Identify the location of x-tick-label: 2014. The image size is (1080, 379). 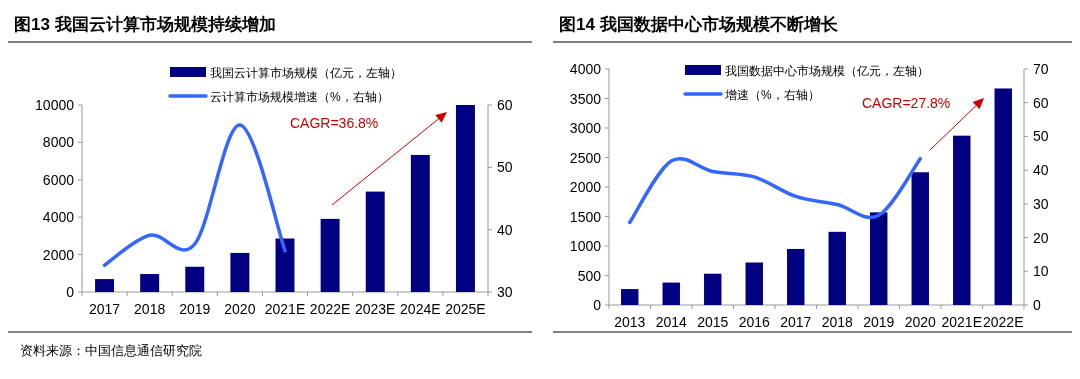
(671, 322).